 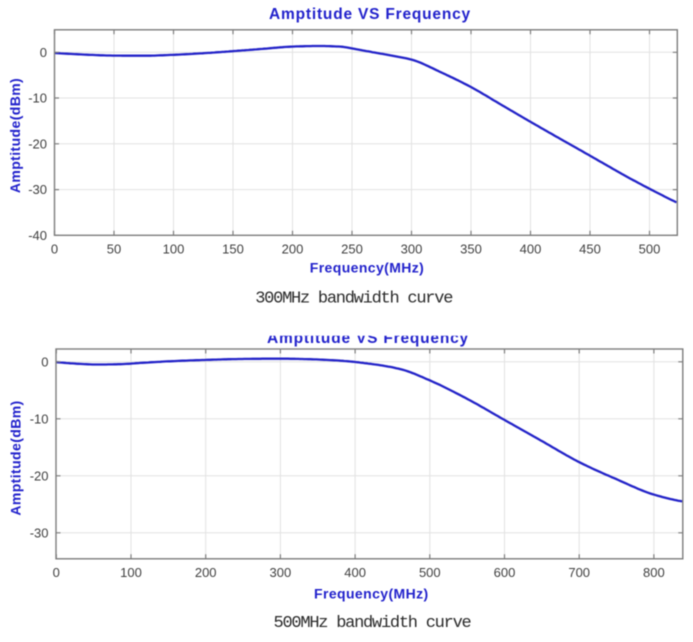 What do you see at coordinates (354, 298) in the screenshot?
I see `svg-text: 300MHz bandwidth curve` at bounding box center [354, 298].